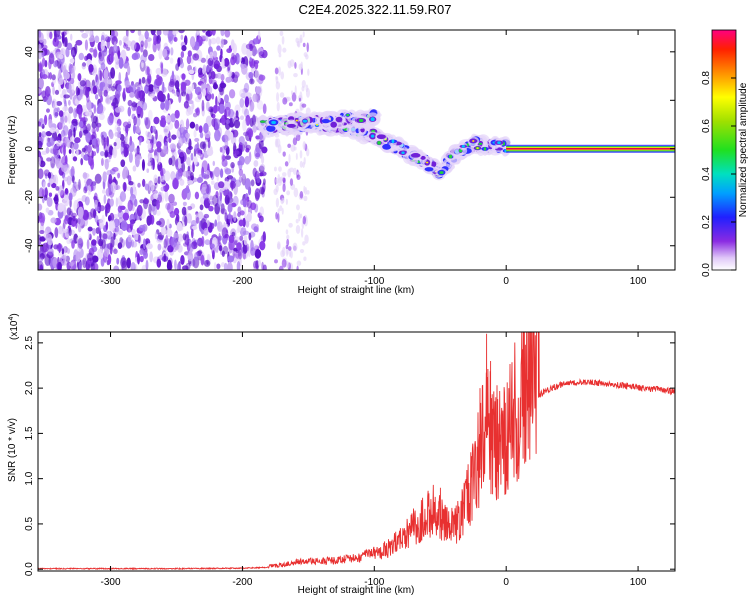 Image resolution: width=750 pixels, height=600 pixels. I want to click on signal-core, so click(433, 164).